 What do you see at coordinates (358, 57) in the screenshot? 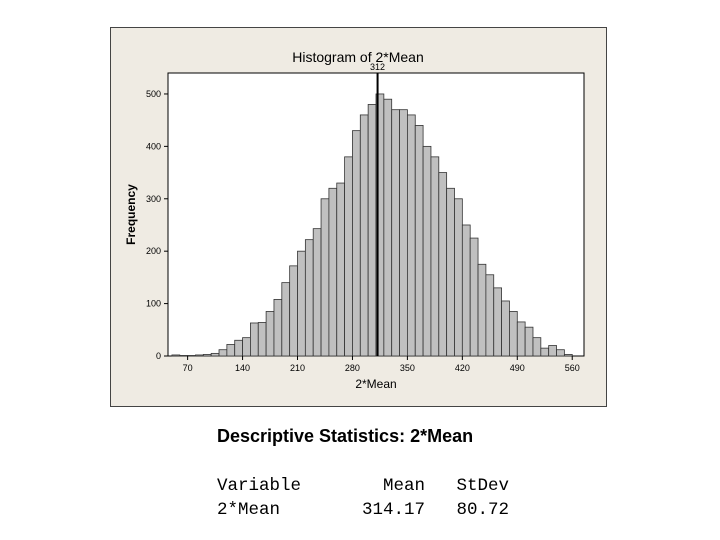
I see `chart-title: Histogram of 2*Mean` at bounding box center [358, 57].